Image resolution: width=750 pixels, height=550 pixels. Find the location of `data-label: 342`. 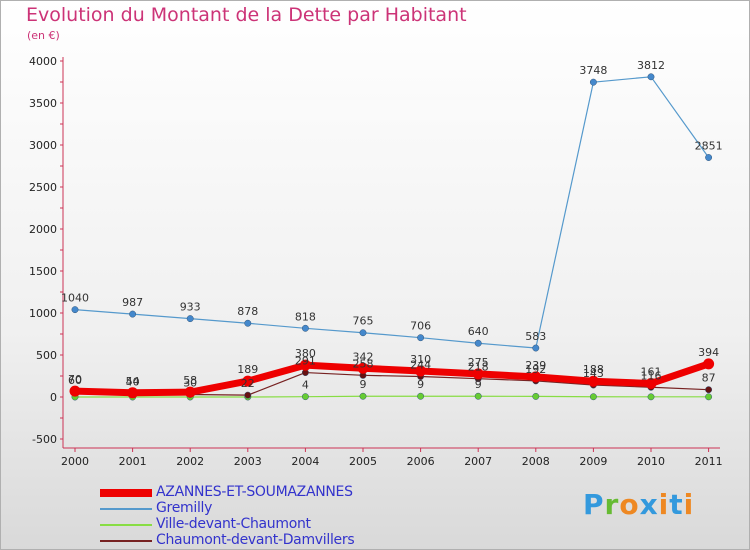

data-label: 342 is located at coordinates (363, 356).